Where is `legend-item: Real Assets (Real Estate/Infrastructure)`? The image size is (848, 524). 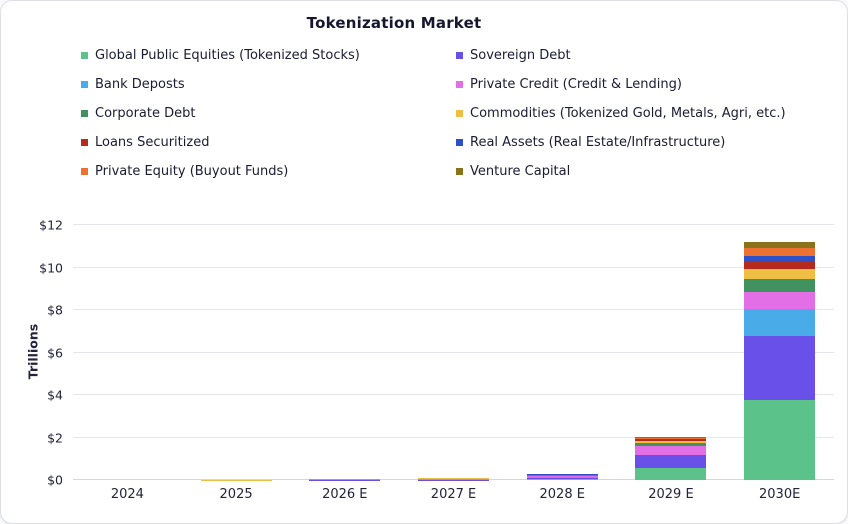
legend-item: Real Assets (Real Estate/Infrastructure) is located at coordinates (651, 142).